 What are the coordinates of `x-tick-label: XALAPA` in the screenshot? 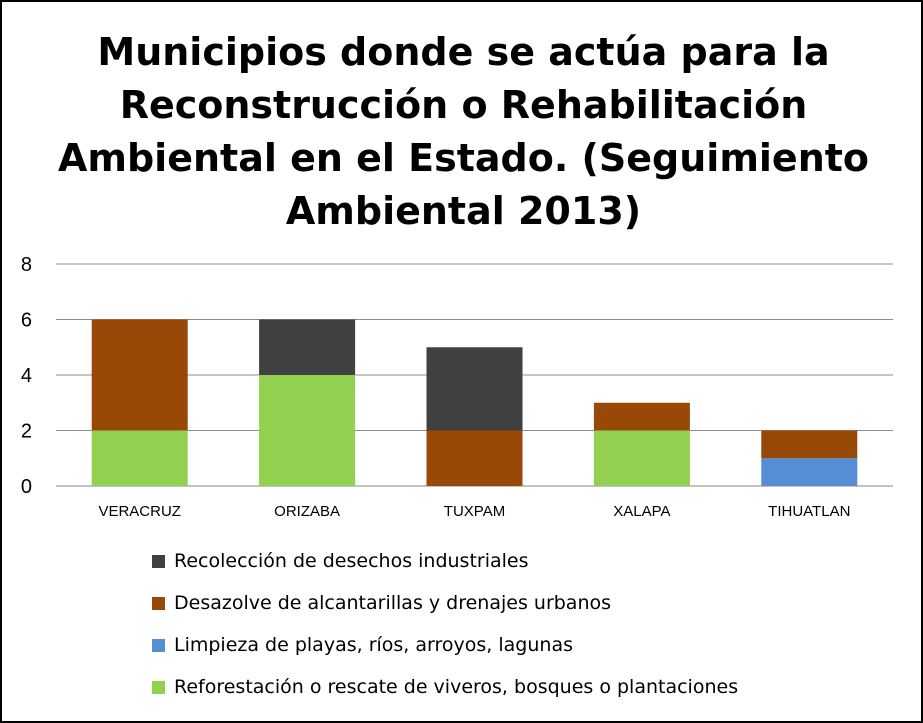 It's located at (641, 511).